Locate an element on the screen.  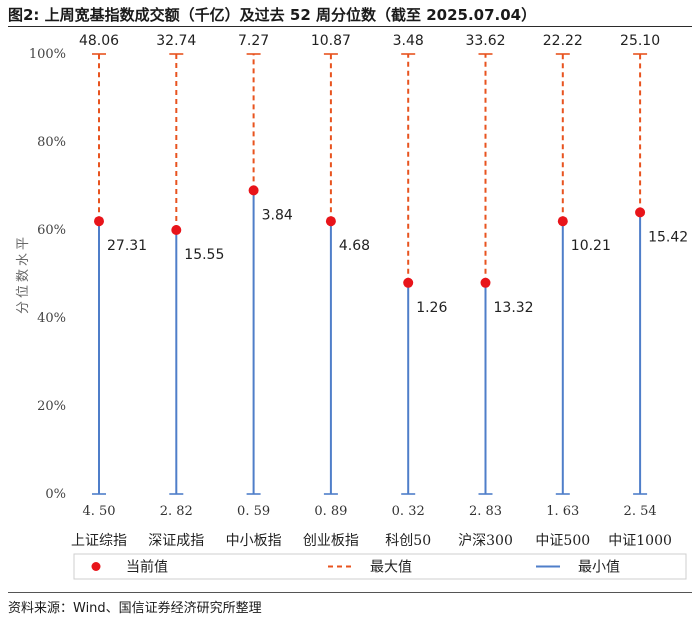
min-value-label: 2. 83 is located at coordinates (485, 511).